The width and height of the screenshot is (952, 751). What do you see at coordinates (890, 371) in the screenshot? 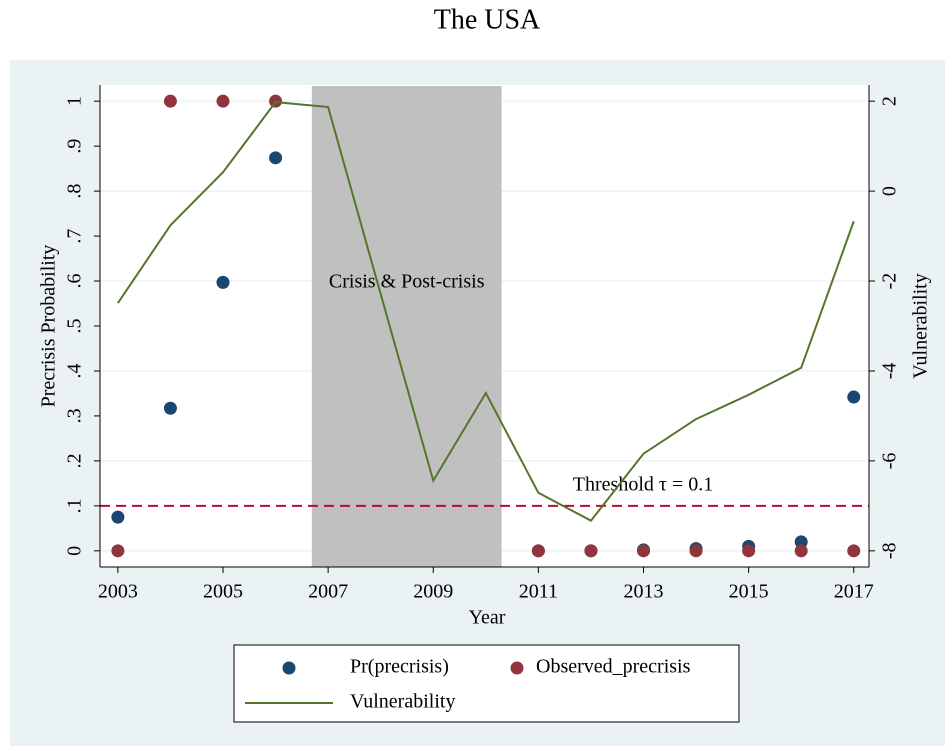
I see `y2-tick-label: -4` at bounding box center [890, 371].